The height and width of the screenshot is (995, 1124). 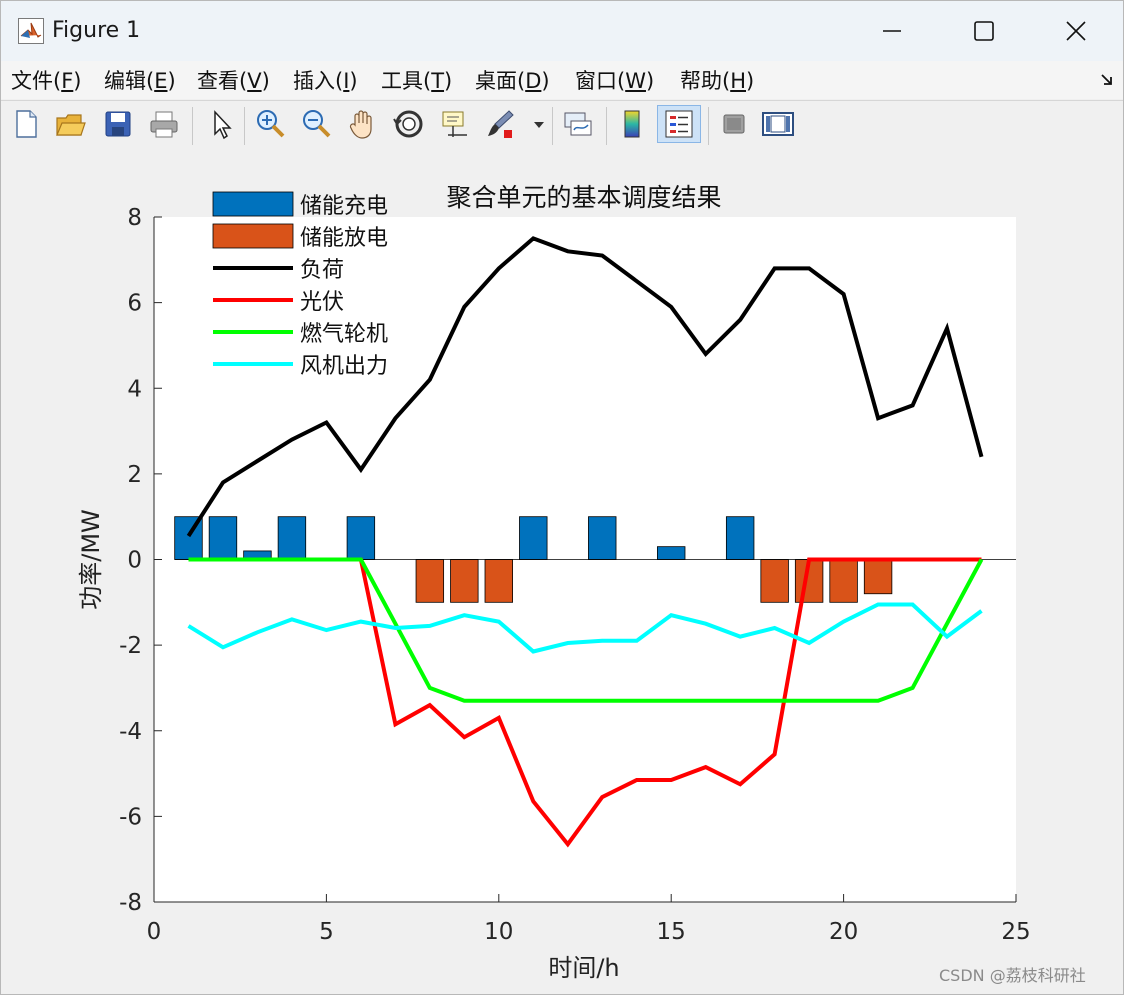 I want to click on y-tick-label: -4, so click(x=130, y=732).